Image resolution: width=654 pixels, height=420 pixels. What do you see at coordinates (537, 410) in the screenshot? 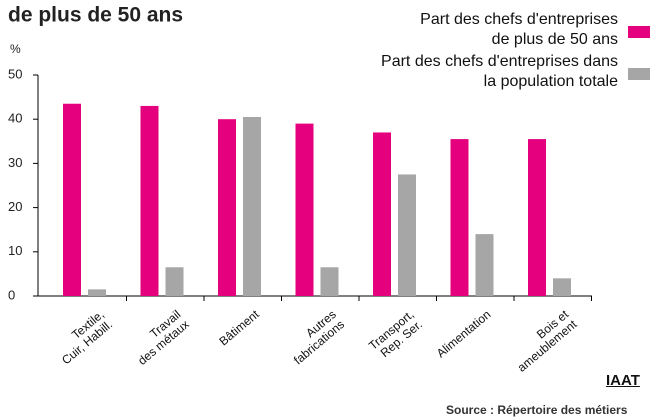
I see `source: Source : Répertoire des métiers` at bounding box center [537, 410].